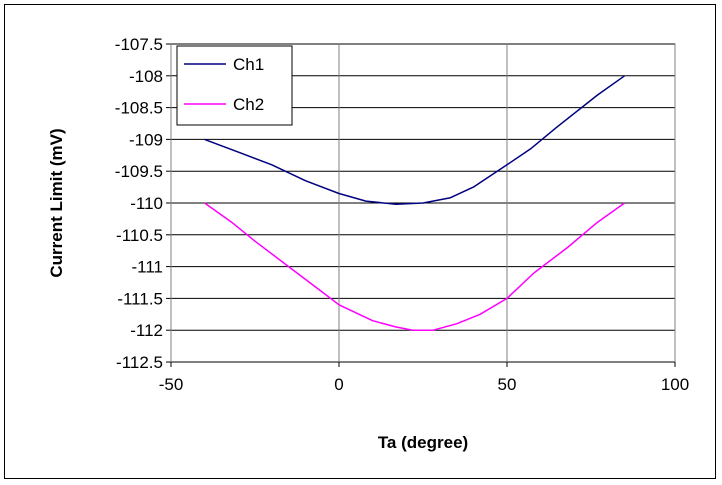 The width and height of the screenshot is (722, 485). What do you see at coordinates (338, 384) in the screenshot?
I see `x-tick-label: 0` at bounding box center [338, 384].